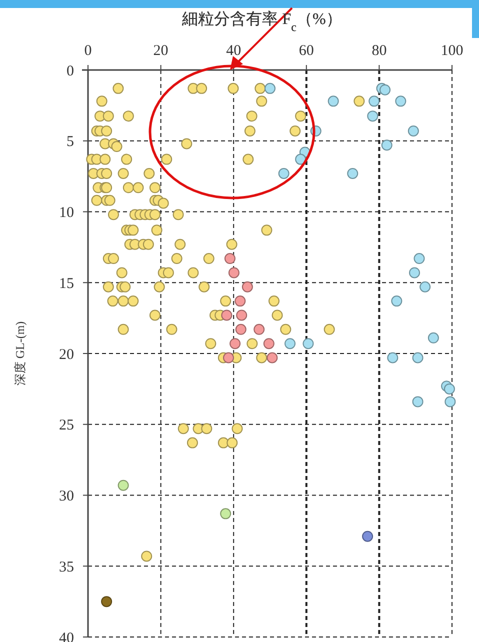  Describe the element at coordinates (261, 22) in the screenshot. I see `x-axis-title: 細粒分含有率 F$_{c}$（%）` at that location.